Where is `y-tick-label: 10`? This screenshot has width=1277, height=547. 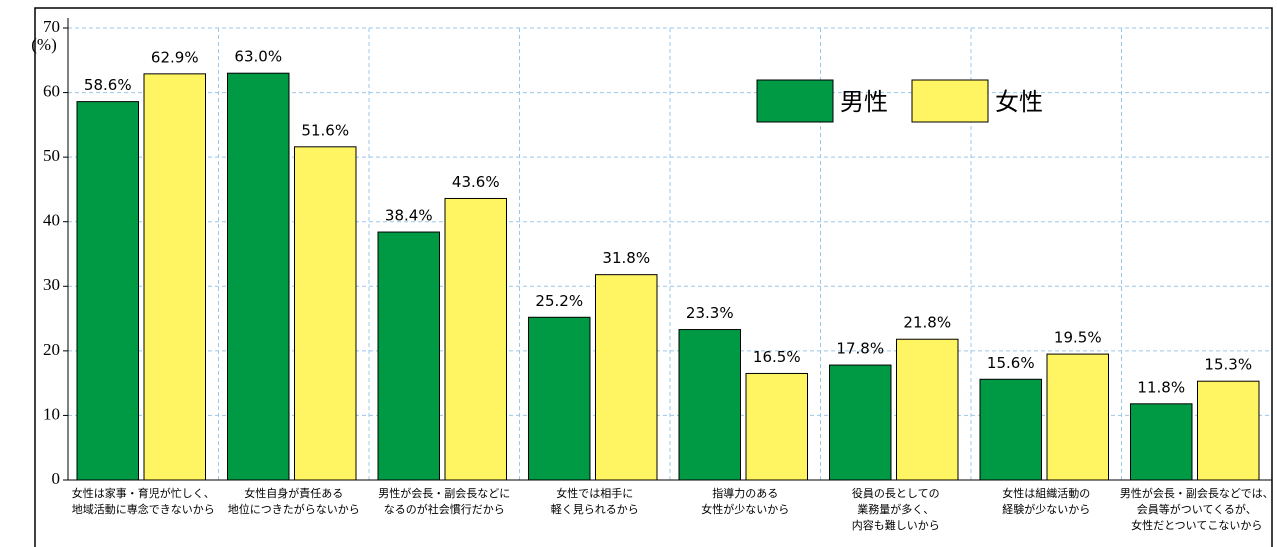 y-tick-label: 10 is located at coordinates (51, 413).